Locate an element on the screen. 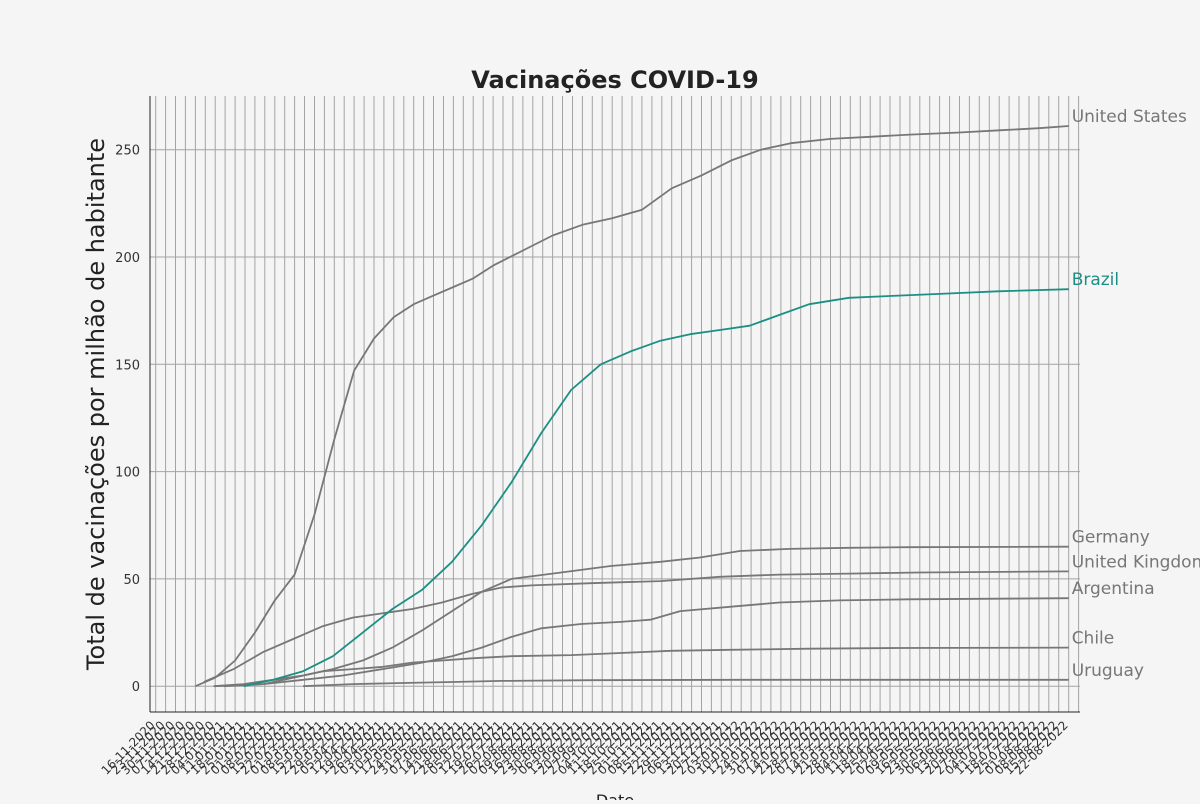 The image size is (1200, 804). x-axis-label: Date is located at coordinates (615, 795).